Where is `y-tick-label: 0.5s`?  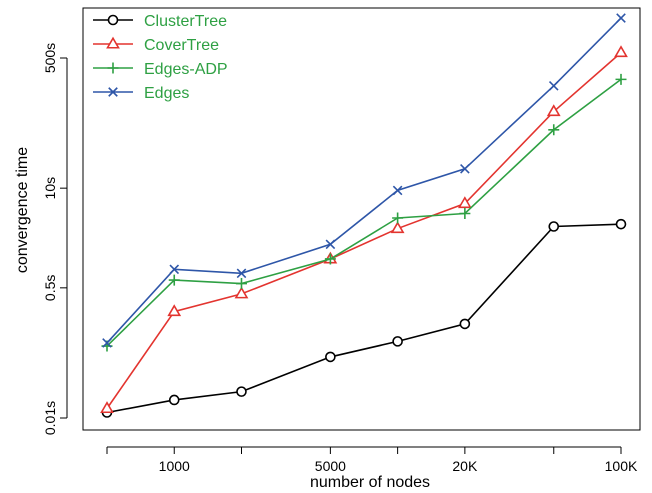 y-tick-label: 0.5s is located at coordinates (50, 288).